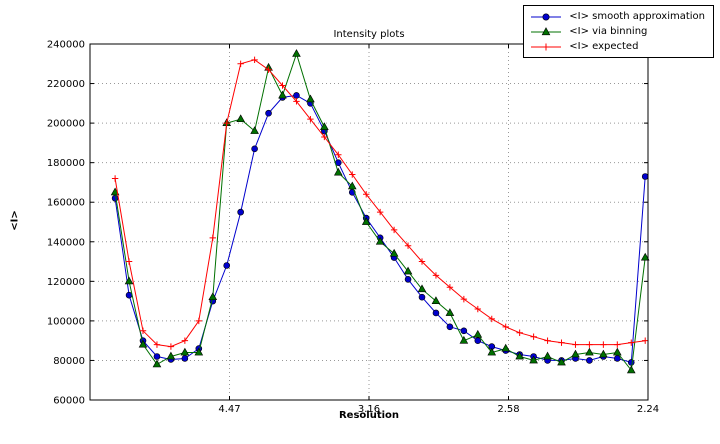  I want to click on legend-row-expected: <I> expected, so click(617, 46).